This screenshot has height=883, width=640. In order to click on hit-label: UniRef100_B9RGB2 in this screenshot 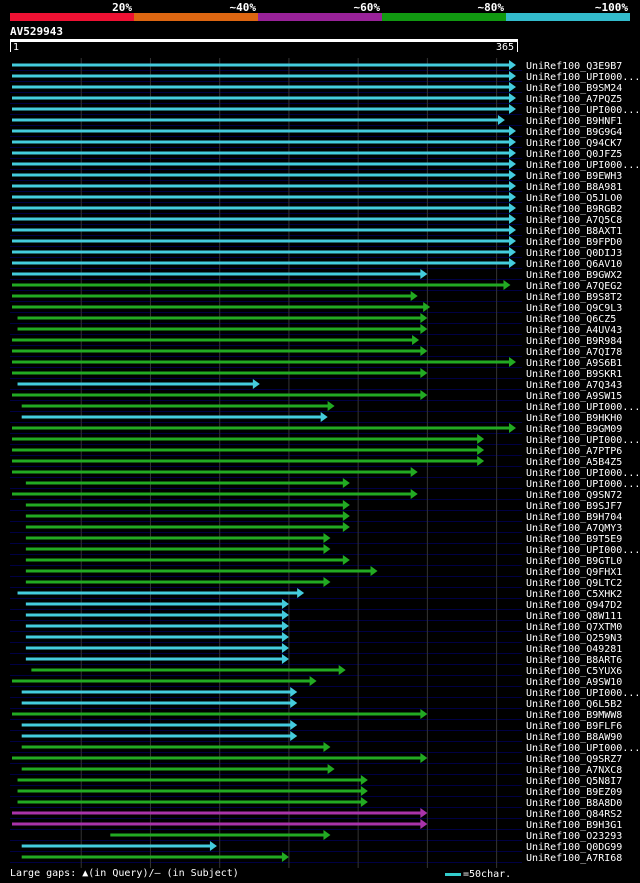, I will do `click(574, 209)`.